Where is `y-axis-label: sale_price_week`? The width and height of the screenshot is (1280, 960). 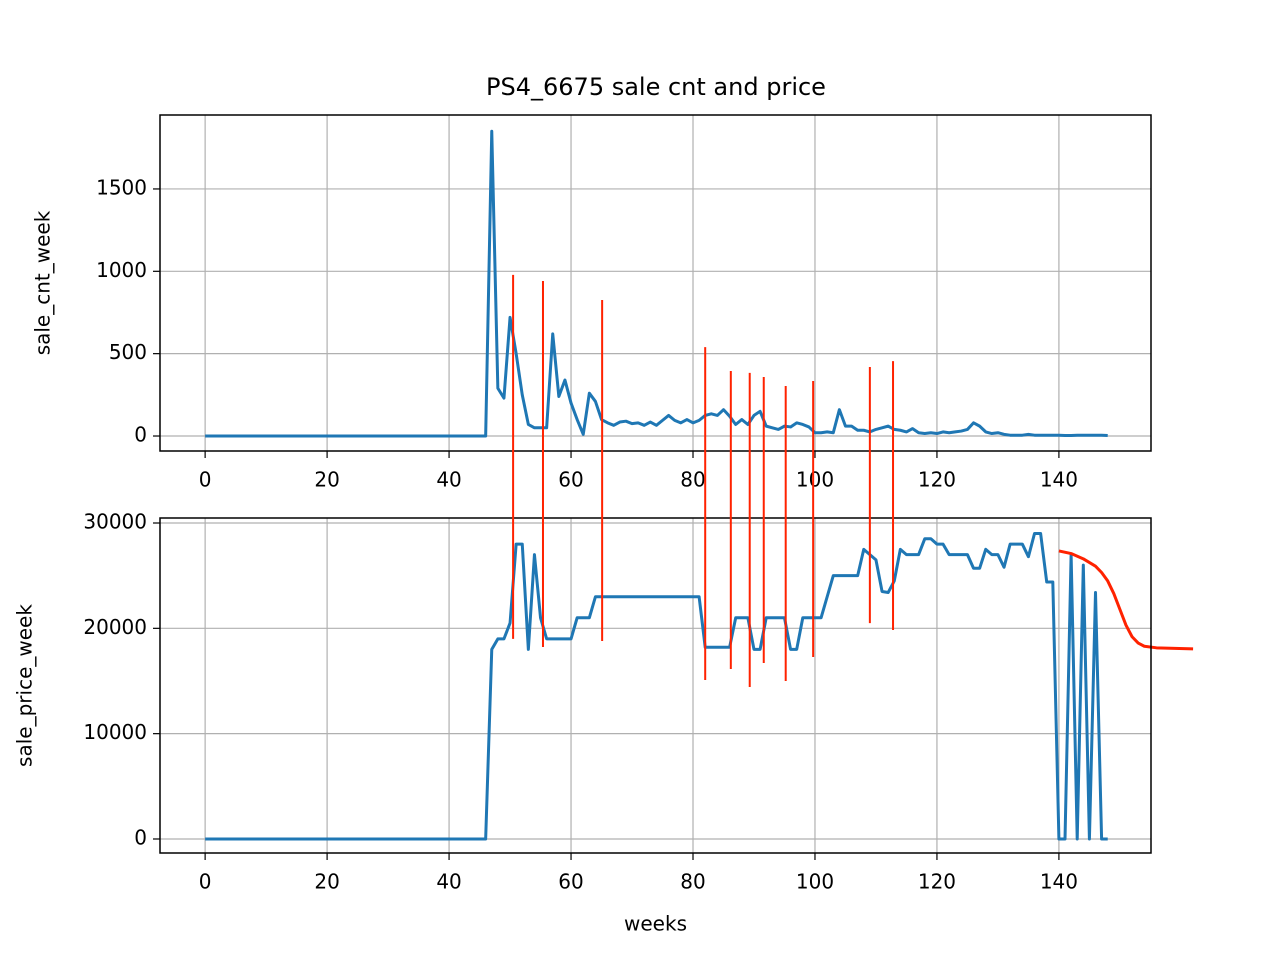 y-axis-label: sale_price_week is located at coordinates (25, 685).